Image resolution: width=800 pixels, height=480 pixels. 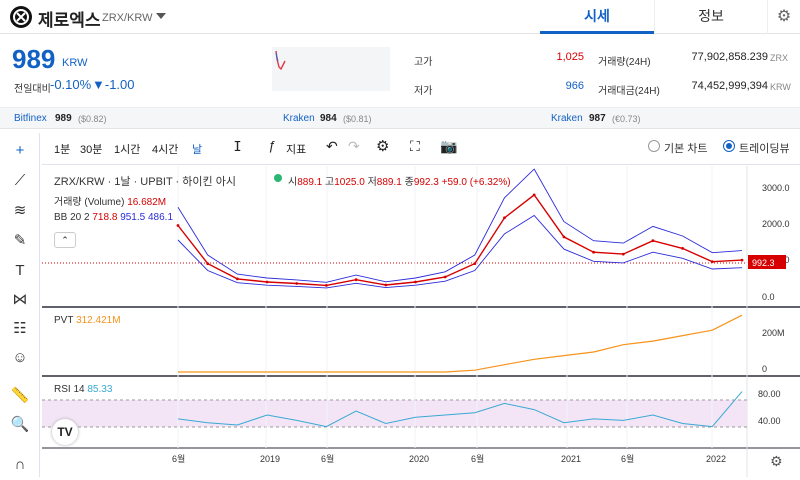 I want to click on prediction-icon: ☷, so click(x=20, y=328).